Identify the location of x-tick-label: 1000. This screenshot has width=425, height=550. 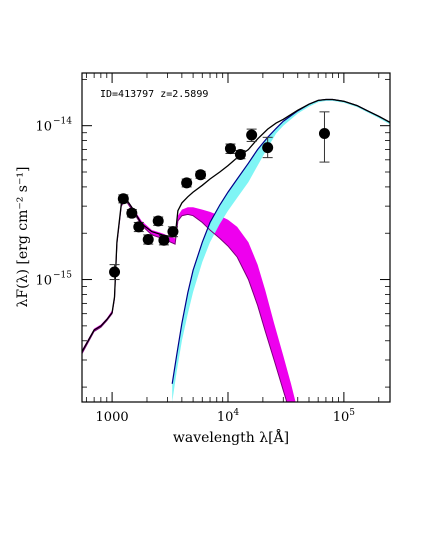
(112, 417).